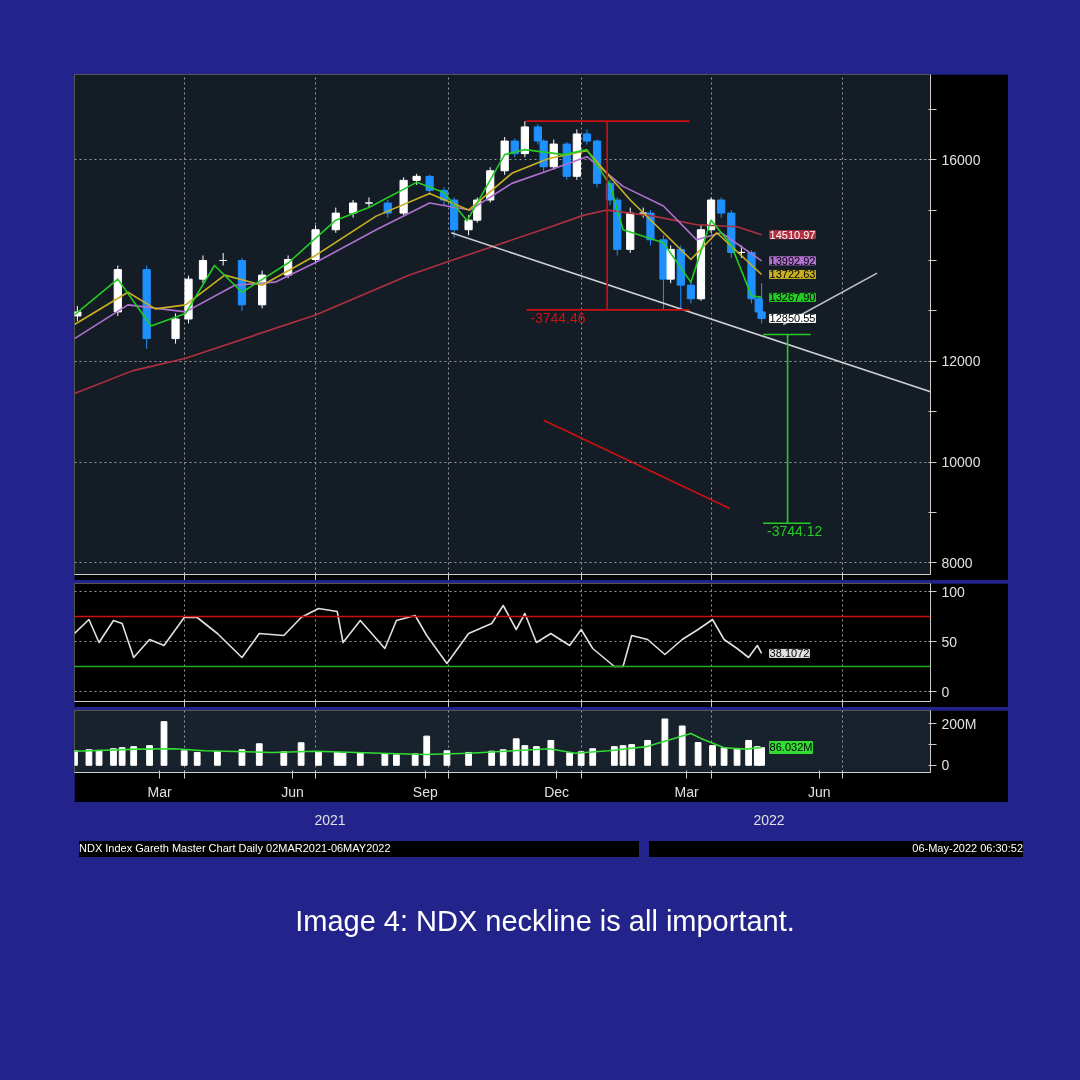 Image resolution: width=1080 pixels, height=1080 pixels. Describe the element at coordinates (961, 361) in the screenshot. I see `y-tick-label: 12000` at that location.